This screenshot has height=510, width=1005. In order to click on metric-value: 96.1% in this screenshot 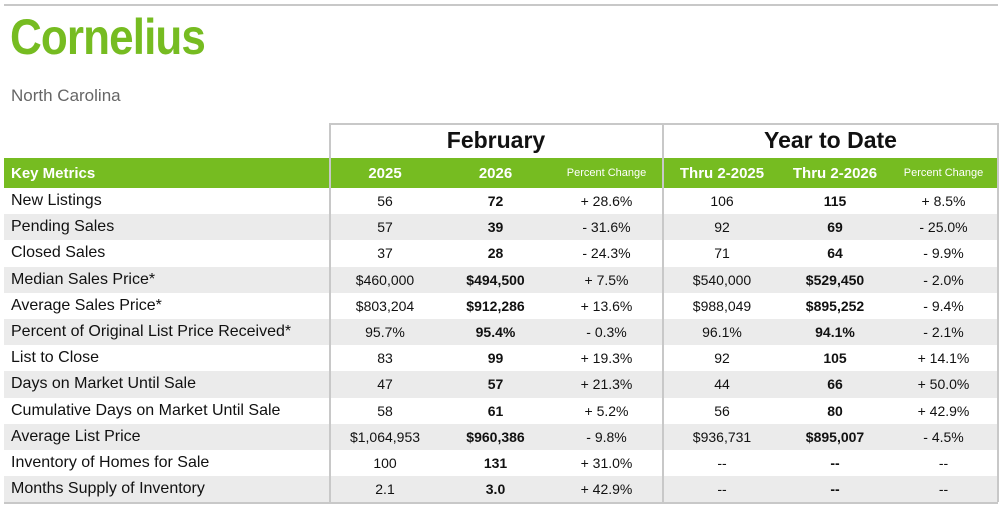, I will do `click(722, 332)`.